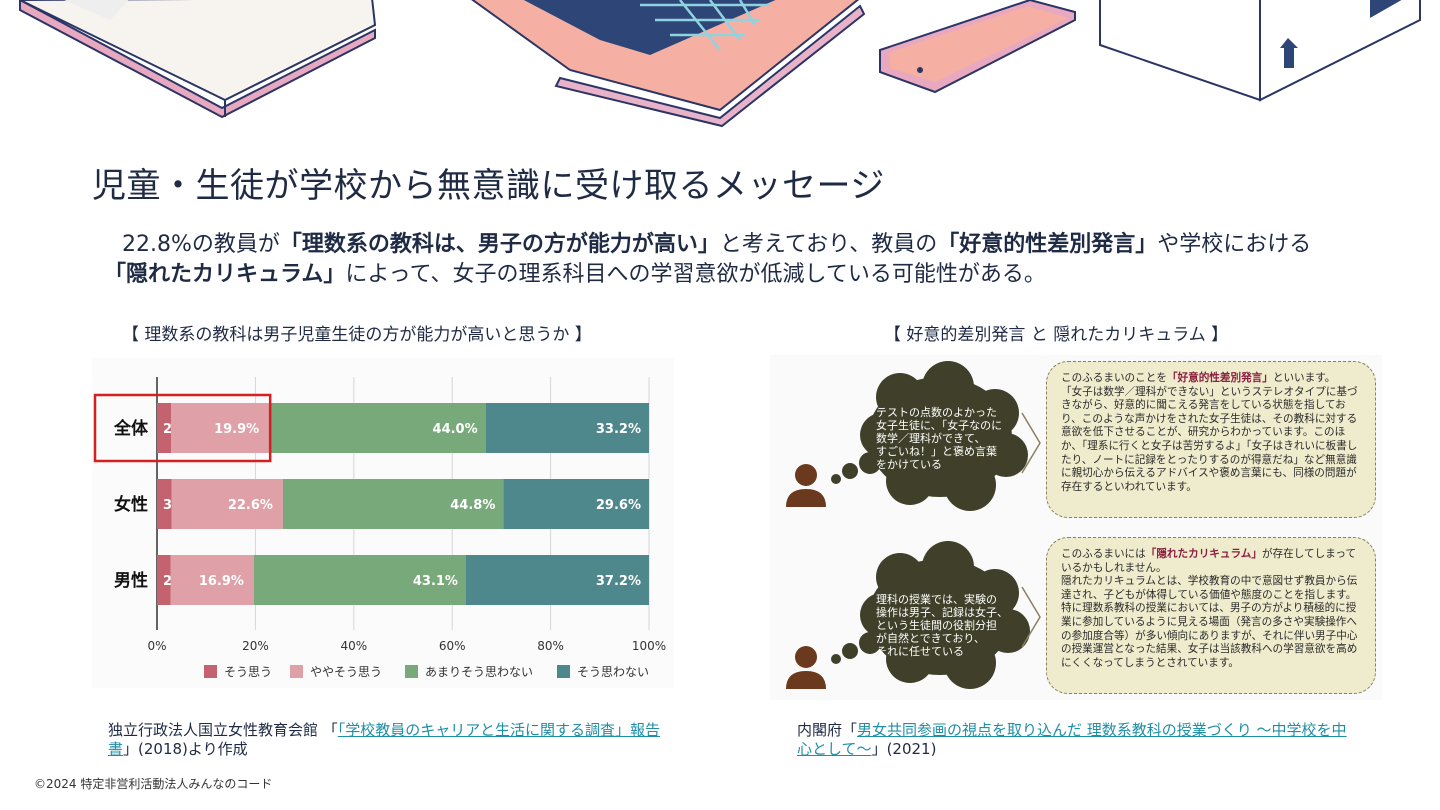 The image size is (1440, 810). I want to click on legend-item-1: そう思う, so click(238, 671).